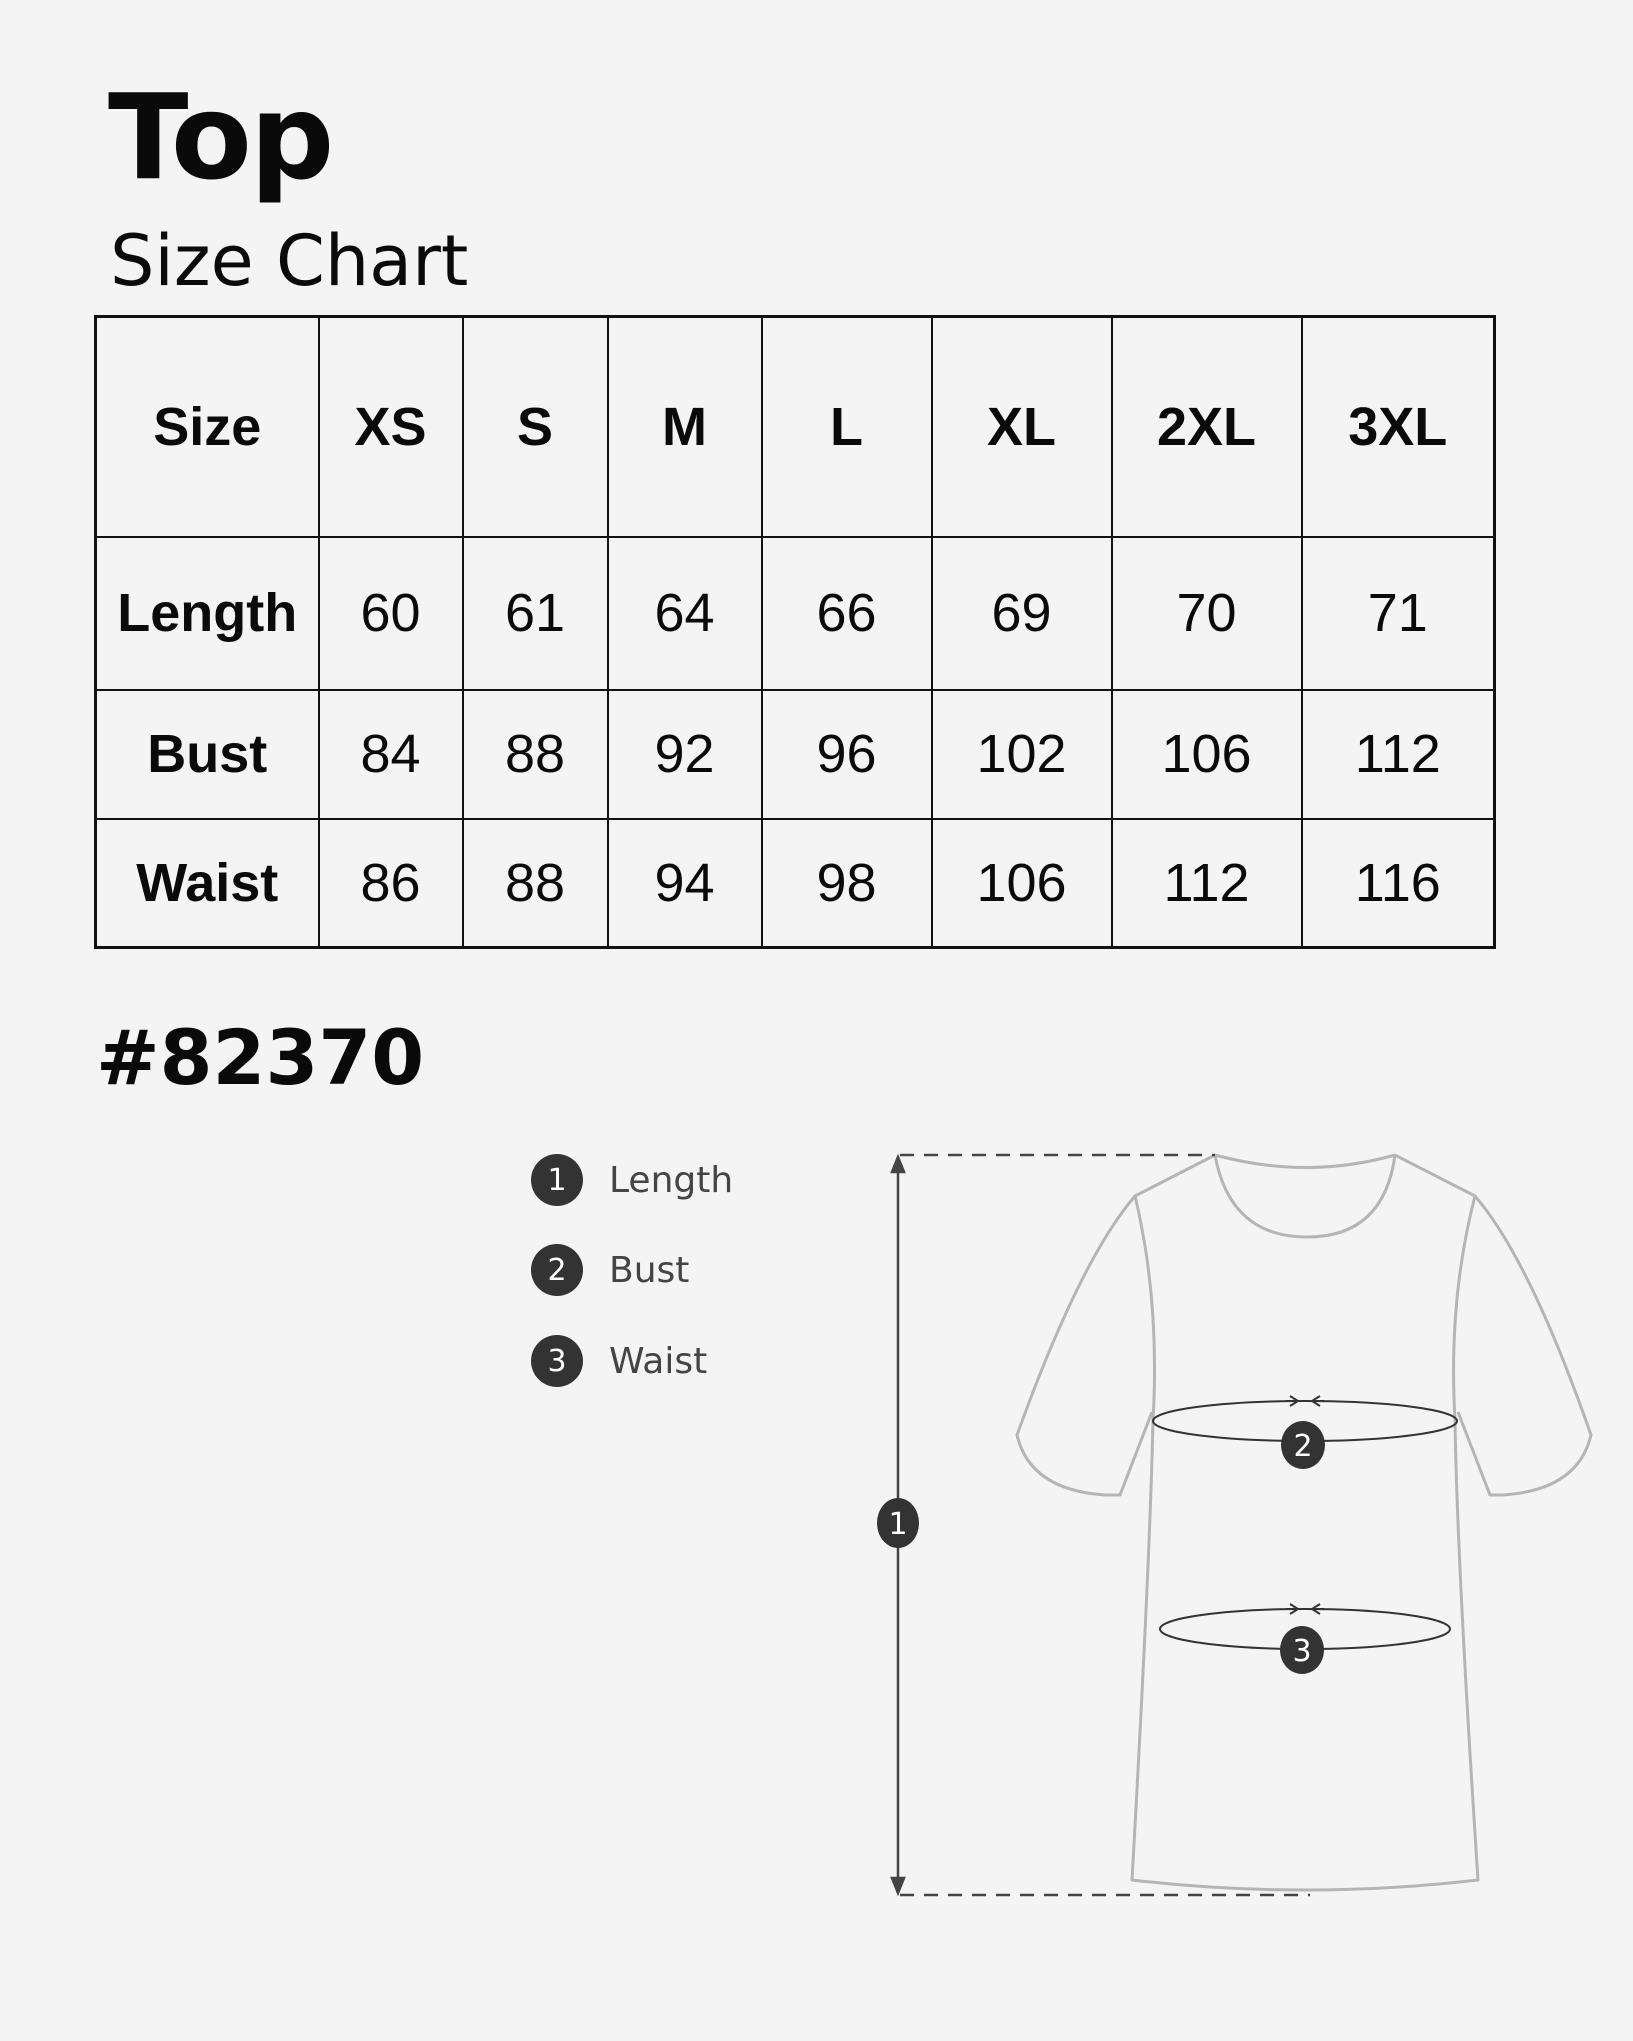  I want to click on waist-measure: 3, so click(1305, 1638).